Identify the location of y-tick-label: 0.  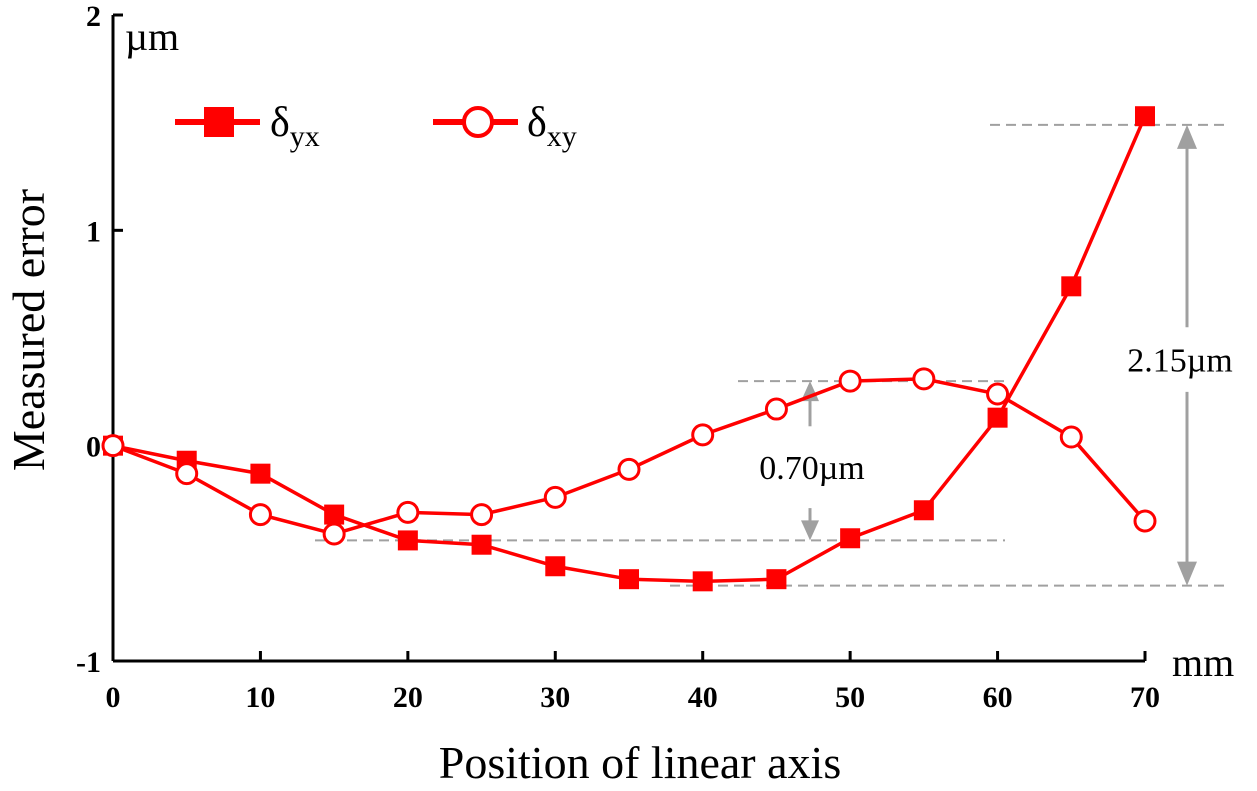
(93, 447).